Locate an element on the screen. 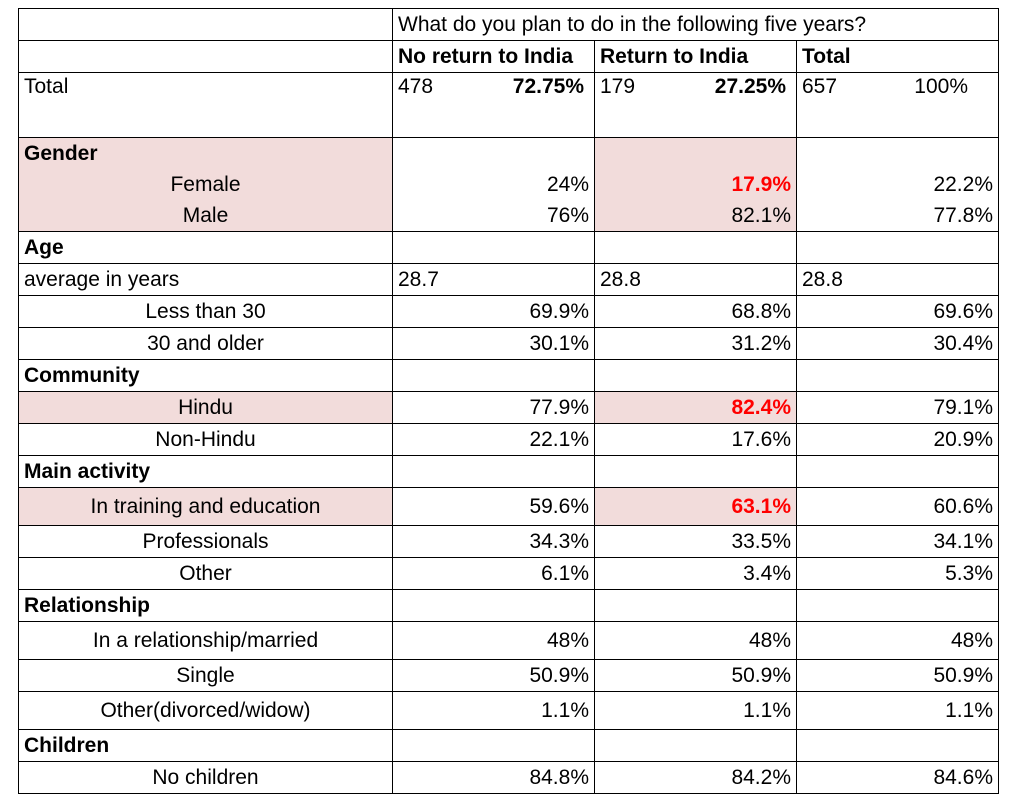 The width and height of the screenshot is (1024, 794). value-cell: 84.2% is located at coordinates (695, 777).